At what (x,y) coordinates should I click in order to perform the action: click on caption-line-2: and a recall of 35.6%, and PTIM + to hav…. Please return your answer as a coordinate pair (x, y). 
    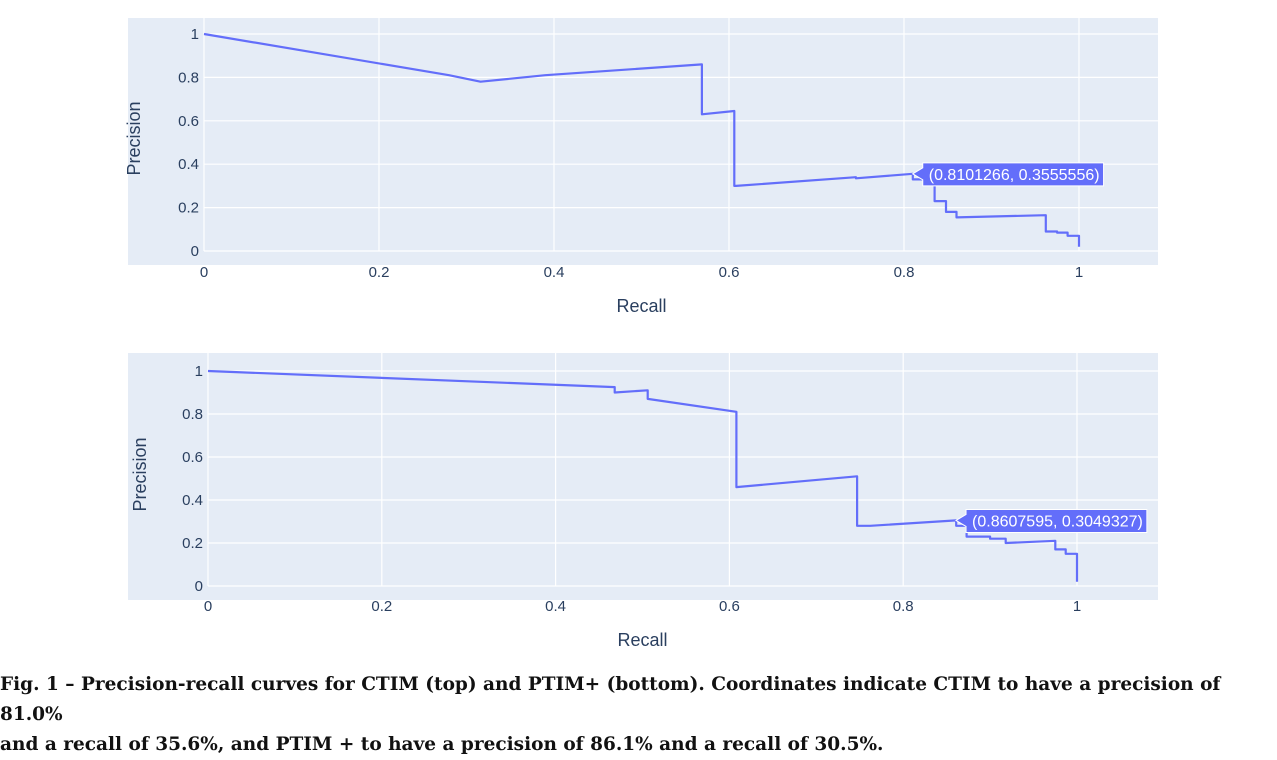
    Looking at the image, I should click on (442, 744).